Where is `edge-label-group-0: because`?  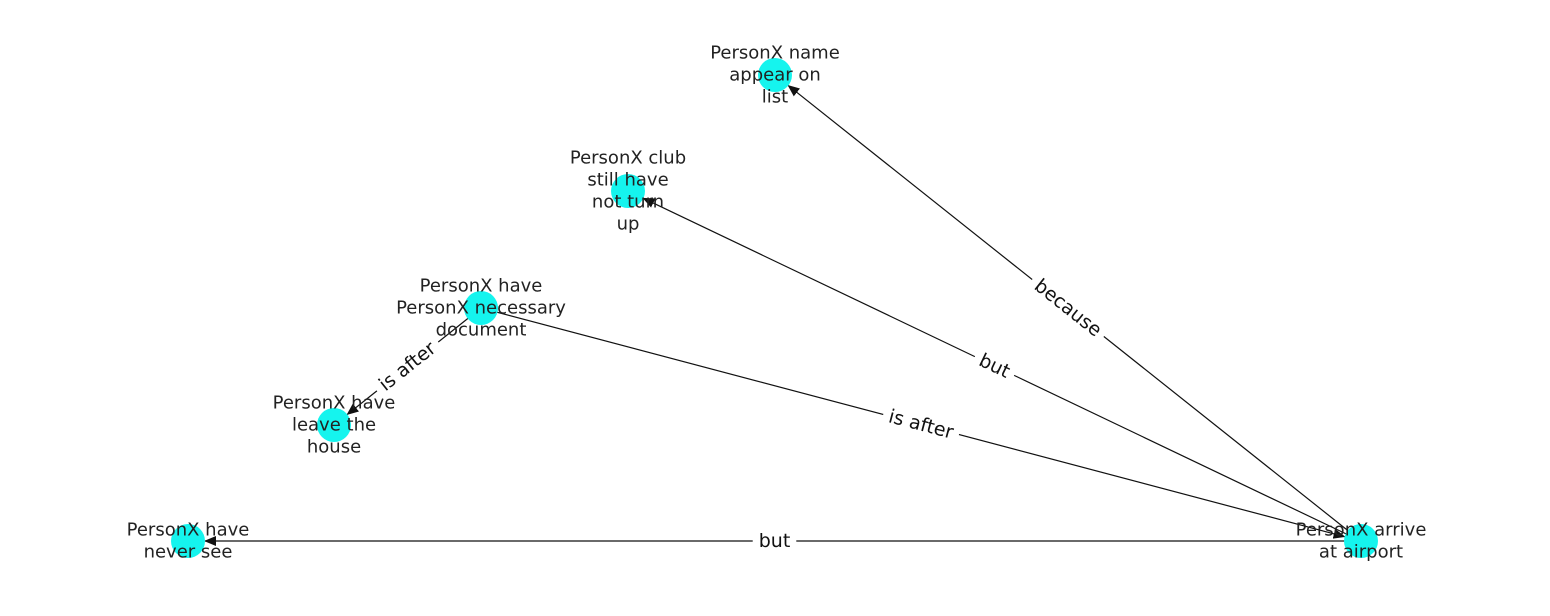 edge-label-group-0: because is located at coordinates (1068, 308).